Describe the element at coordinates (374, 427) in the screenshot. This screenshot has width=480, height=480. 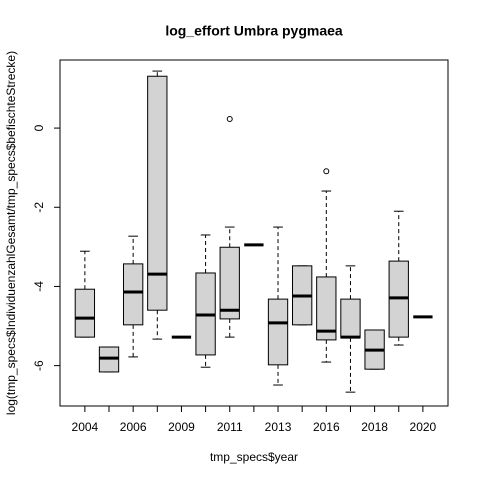
I see `x-tick-label: 2018` at that location.